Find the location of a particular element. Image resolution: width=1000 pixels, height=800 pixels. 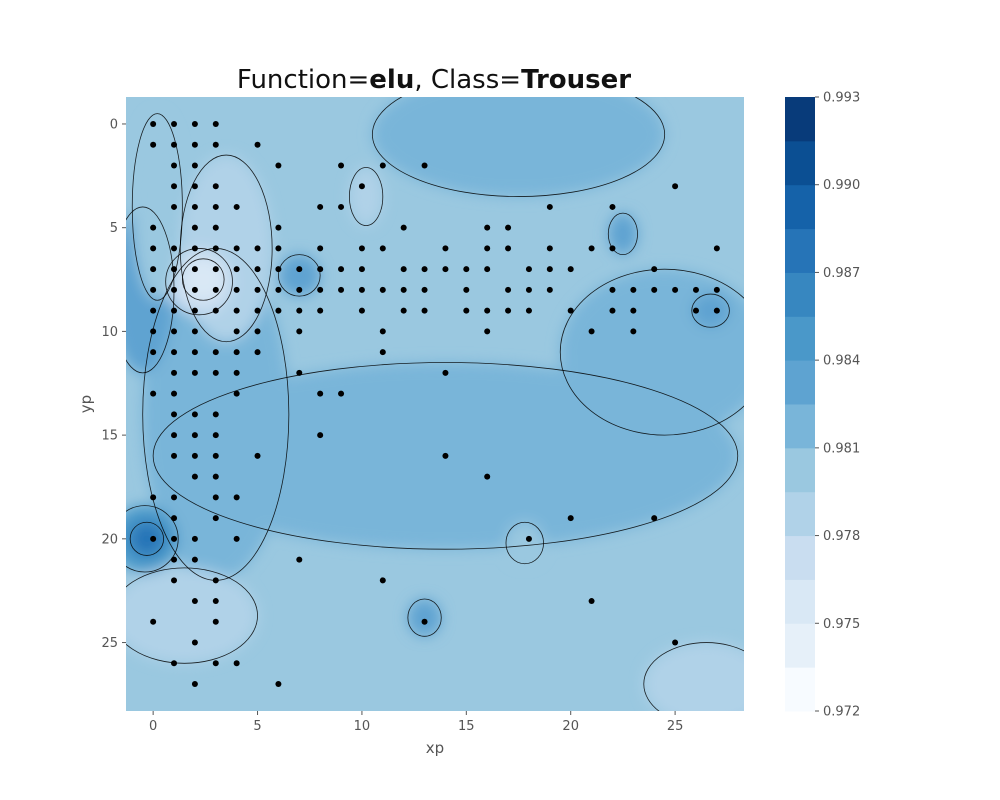

colorbar-tick-label: 0.987 is located at coordinates (841, 273).